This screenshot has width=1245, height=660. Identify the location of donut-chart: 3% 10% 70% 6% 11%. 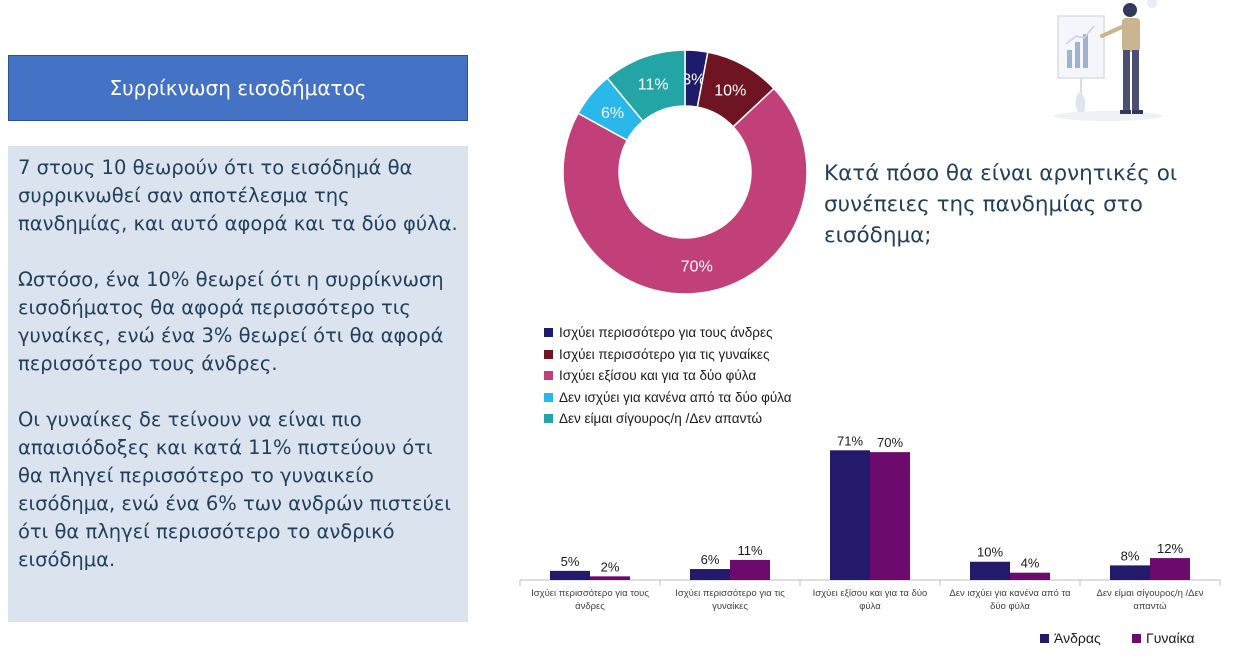
(685, 172).